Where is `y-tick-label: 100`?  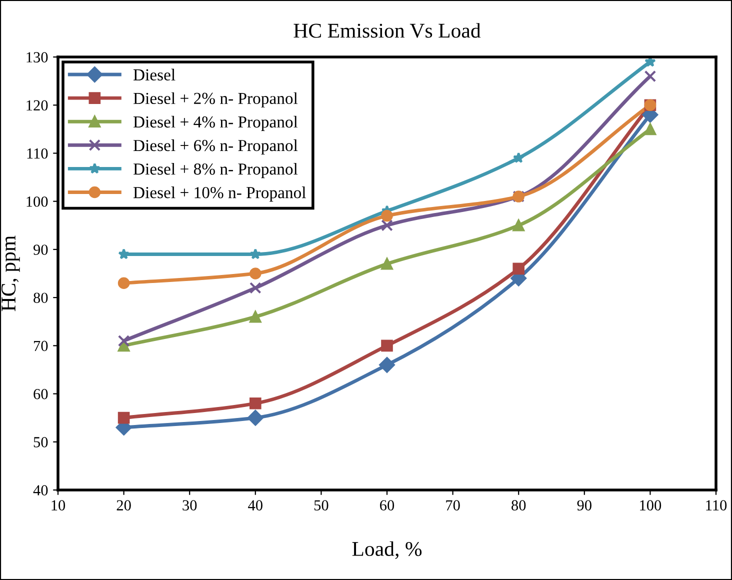 y-tick-label: 100 is located at coordinates (37, 201).